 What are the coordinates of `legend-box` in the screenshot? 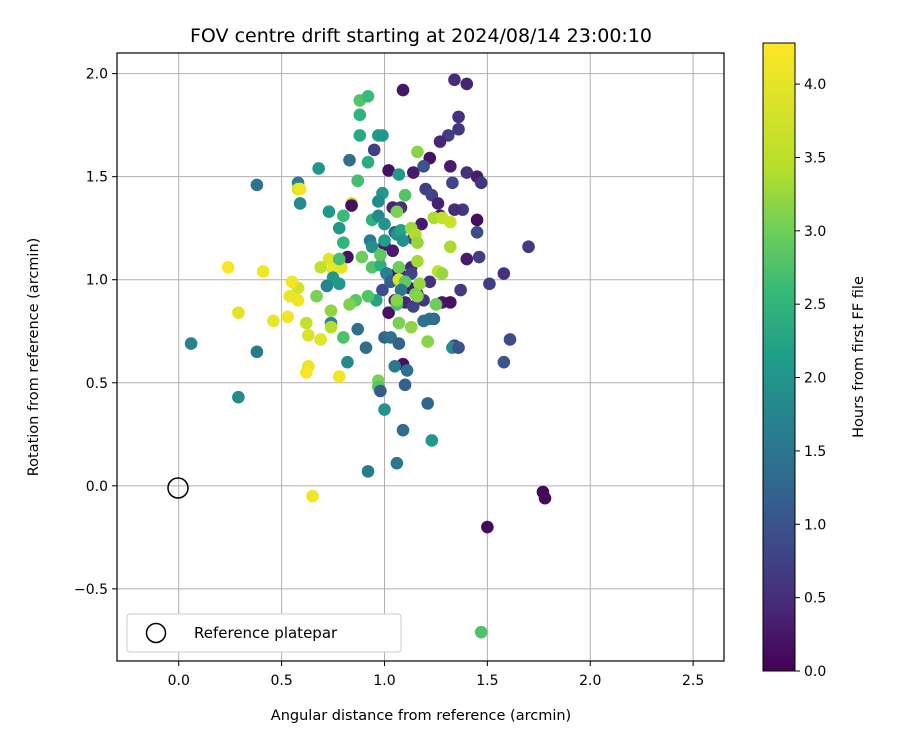 It's located at (264, 633).